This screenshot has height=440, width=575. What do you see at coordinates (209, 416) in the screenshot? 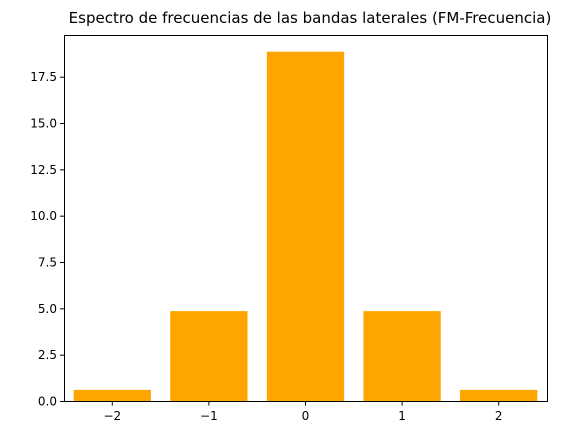
I see `x-tick-label: −1` at bounding box center [209, 416].